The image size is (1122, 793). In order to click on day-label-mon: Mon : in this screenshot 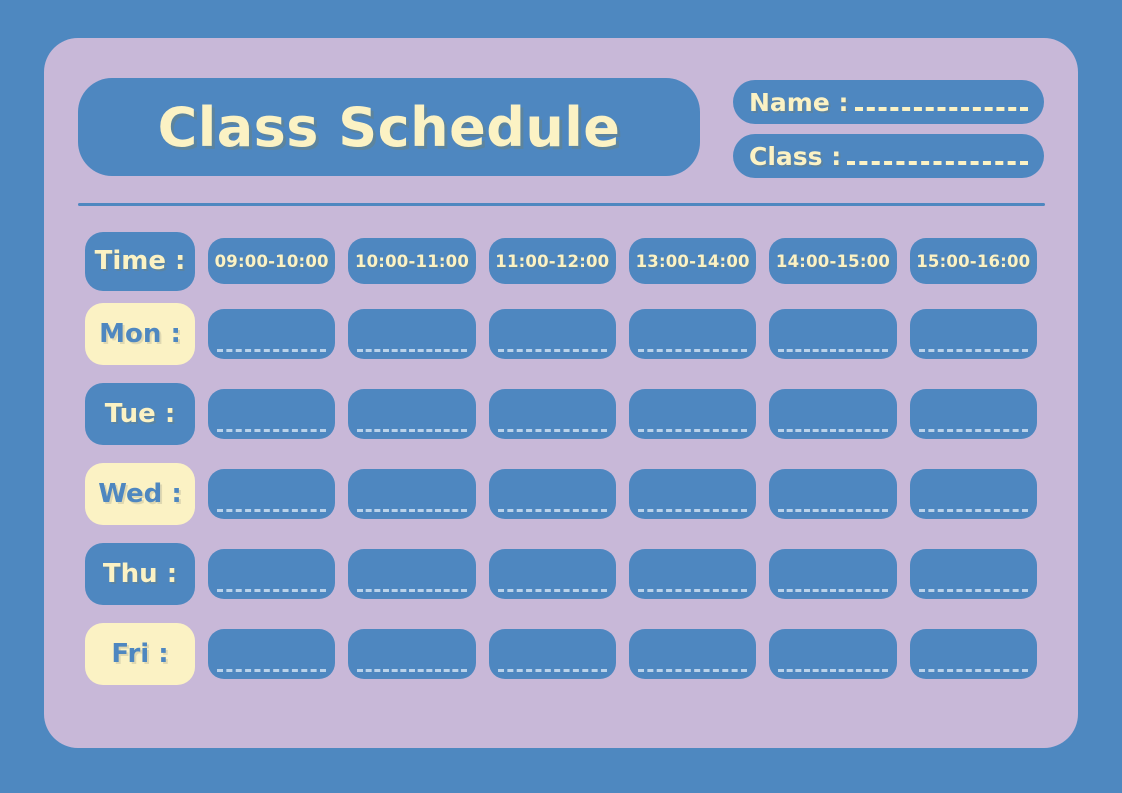, I will do `click(140, 334)`.